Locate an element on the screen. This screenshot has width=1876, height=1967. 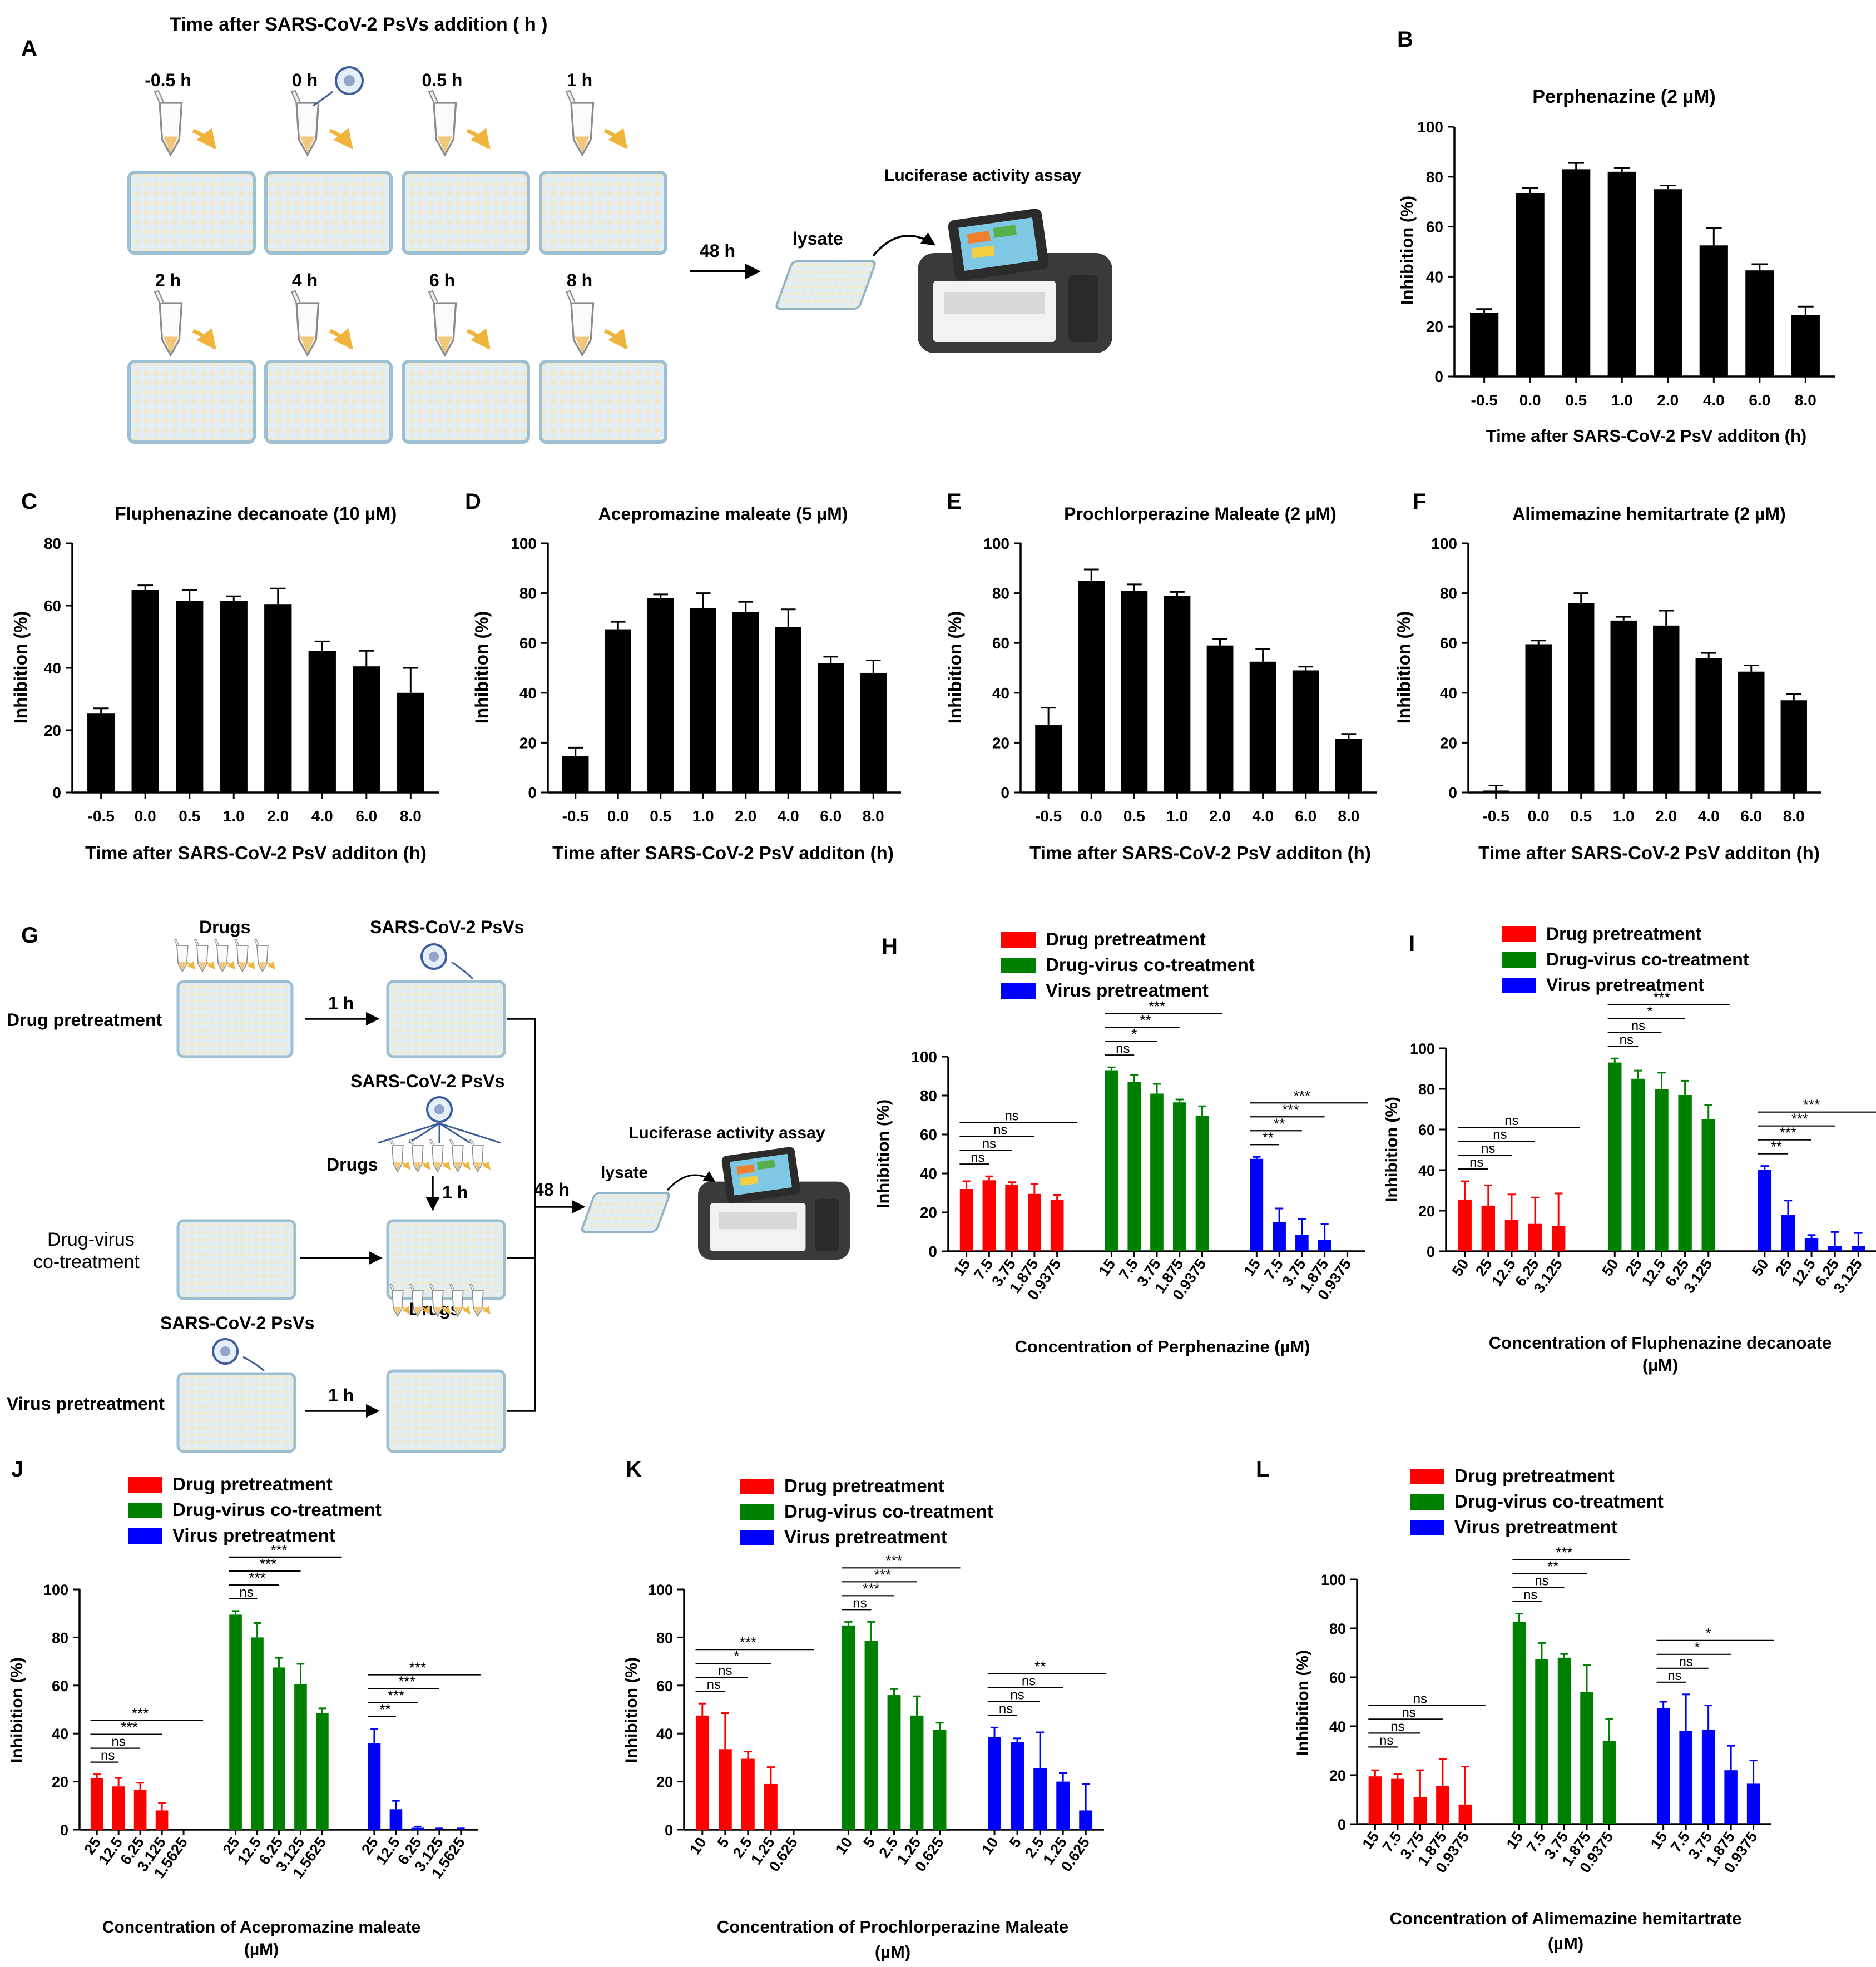
time-point-label: 2 h is located at coordinates (168, 280).